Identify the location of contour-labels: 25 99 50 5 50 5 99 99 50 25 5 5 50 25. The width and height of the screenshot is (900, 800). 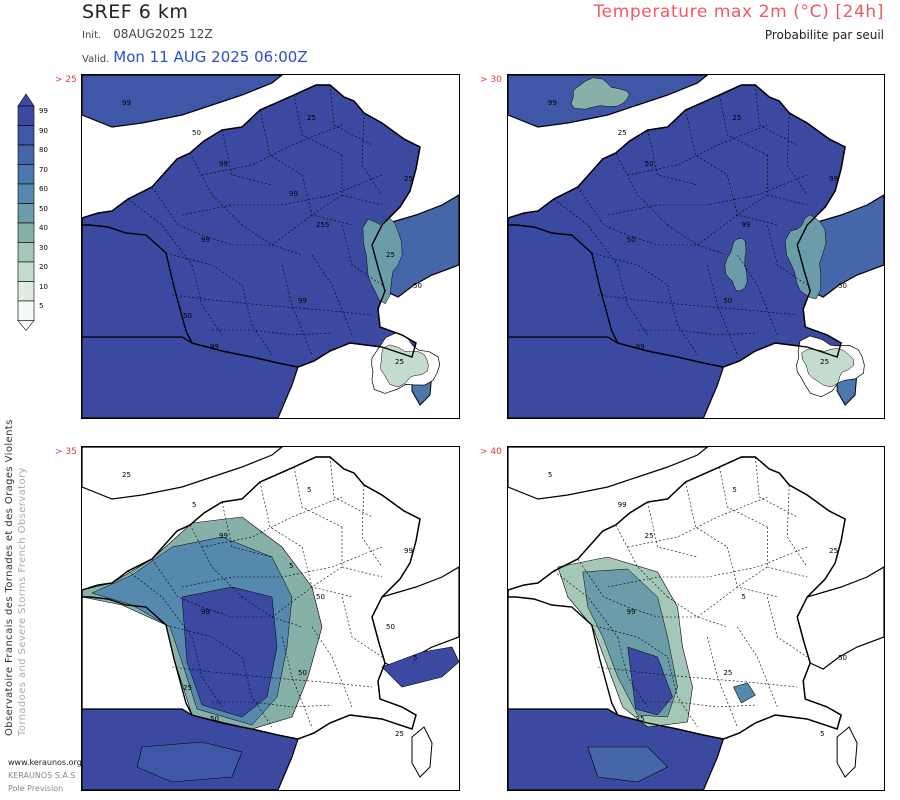
(269, 604).